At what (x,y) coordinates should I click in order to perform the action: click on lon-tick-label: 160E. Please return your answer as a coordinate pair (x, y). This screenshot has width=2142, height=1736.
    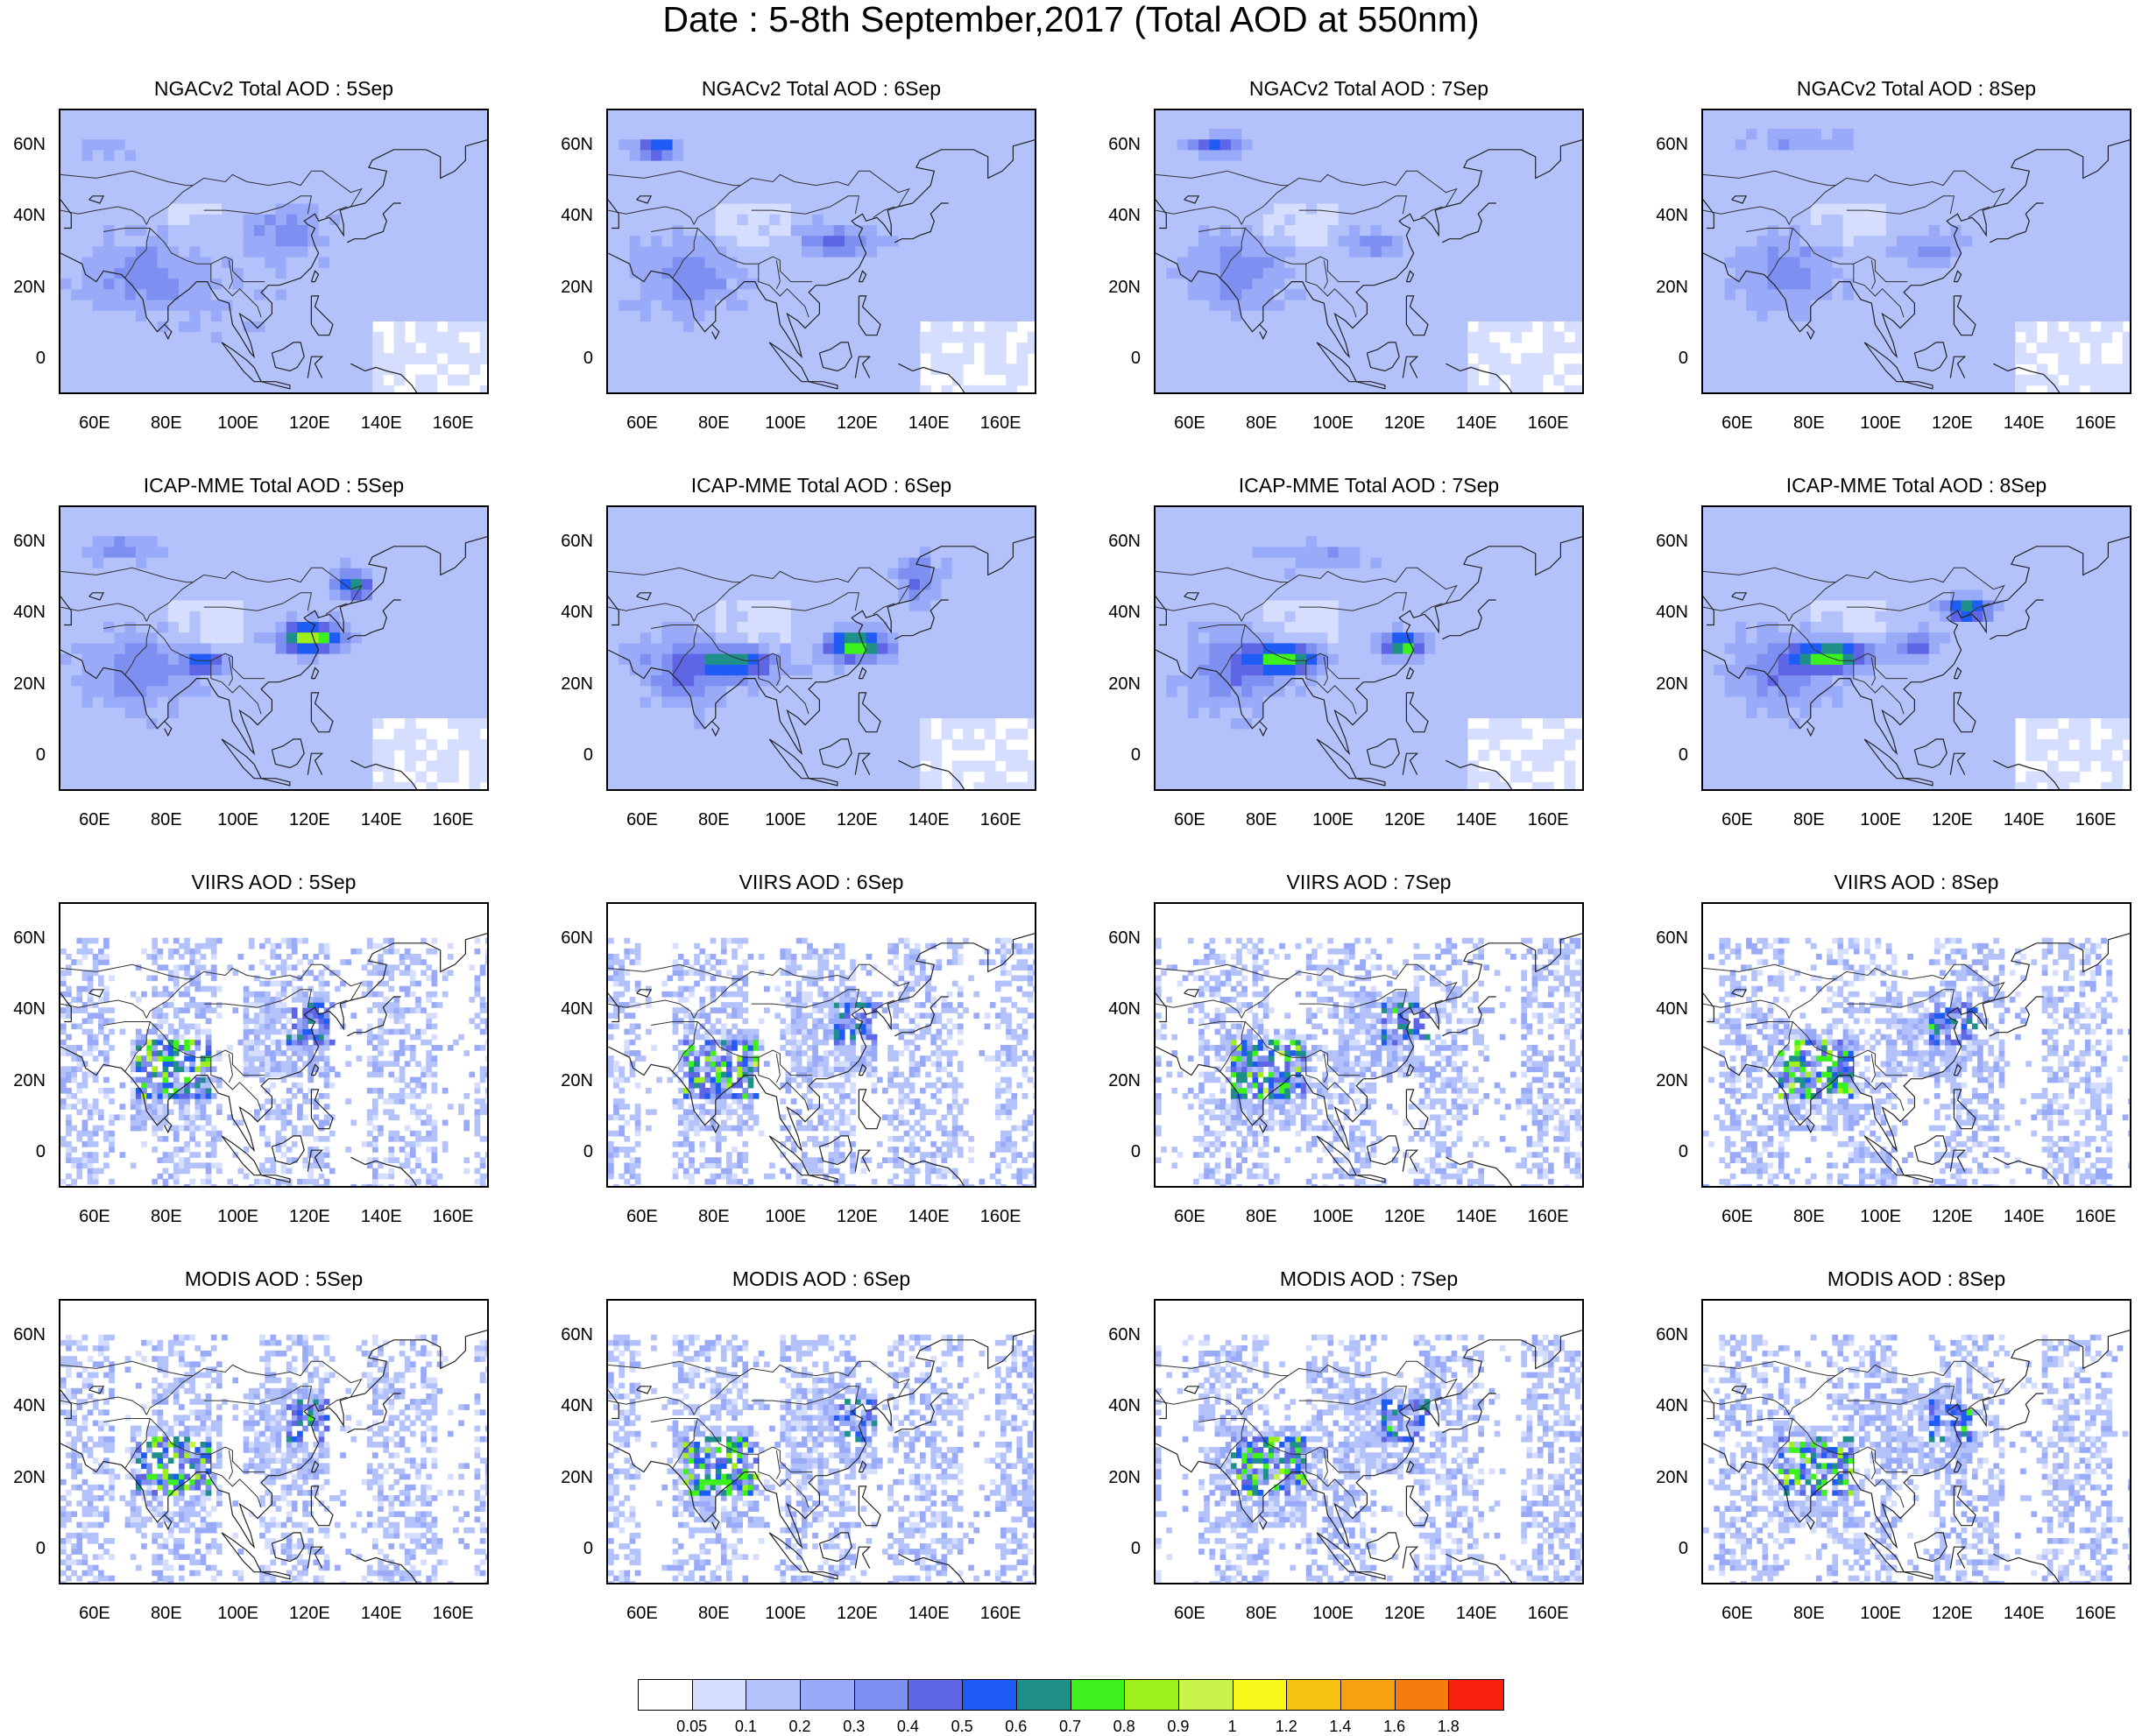
    Looking at the image, I should click on (2095, 1613).